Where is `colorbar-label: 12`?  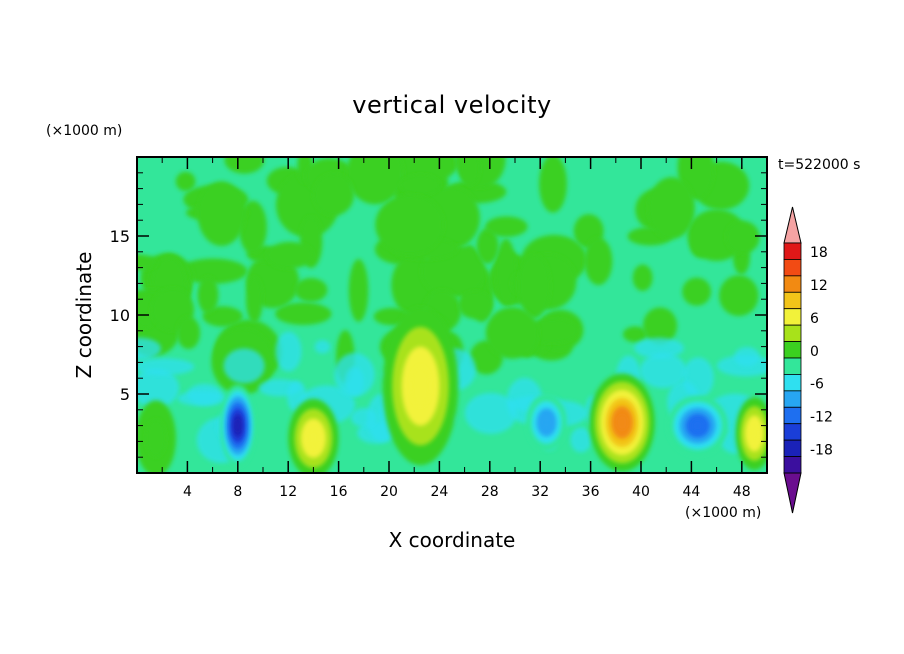
colorbar-label: 12 is located at coordinates (819, 286).